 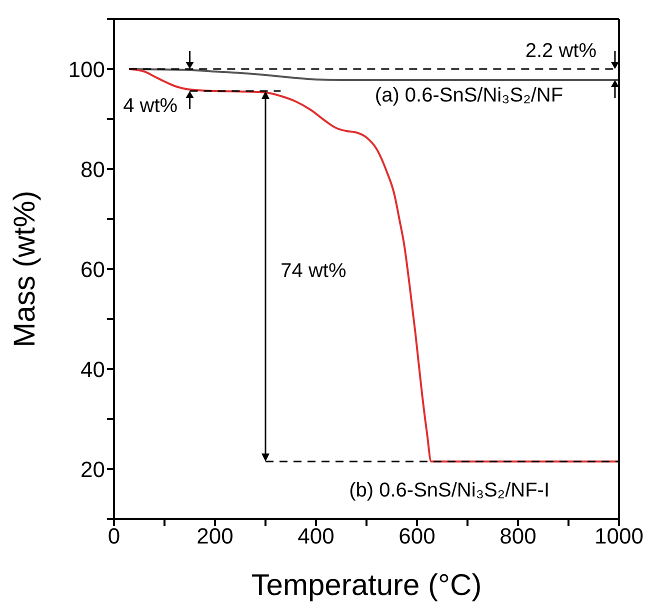 I want to click on x-tick-label: 1000, so click(x=619, y=536).